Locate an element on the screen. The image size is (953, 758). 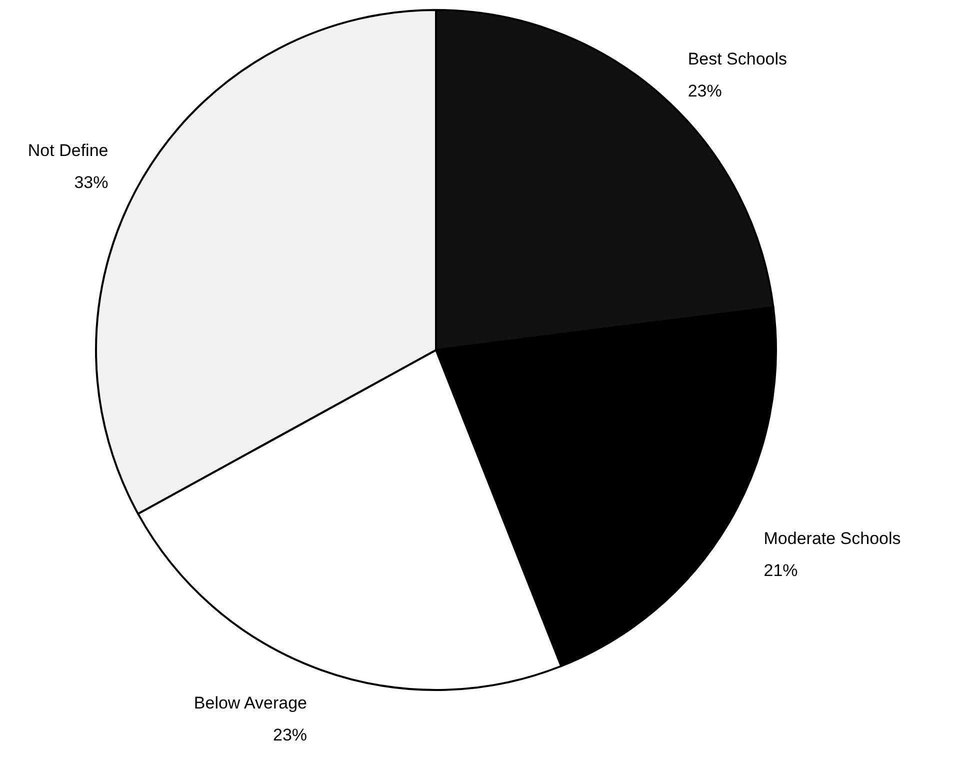
slice-label: Not Define is located at coordinates (68, 150).